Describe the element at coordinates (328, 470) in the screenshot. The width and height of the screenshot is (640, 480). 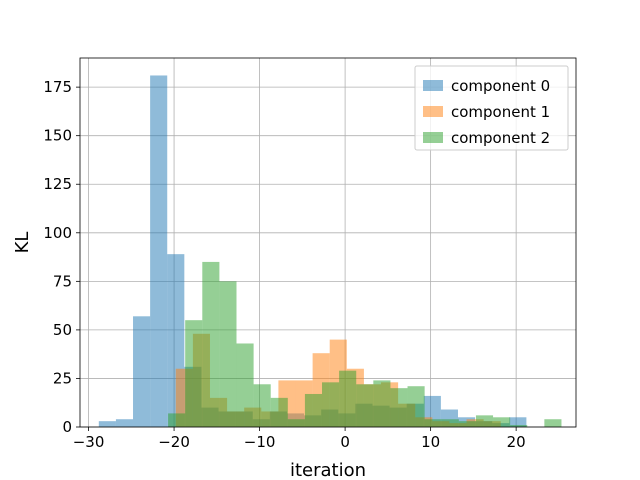
I see `x-axis-label: iteration` at that location.